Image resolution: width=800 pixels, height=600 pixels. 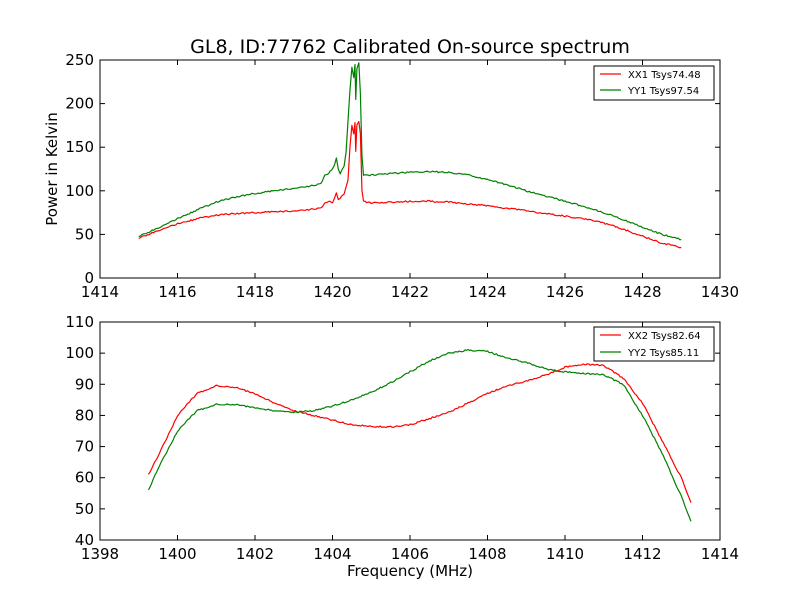 I want to click on legend-label-yy2: YY2 Tsys85.11, so click(x=663, y=353).